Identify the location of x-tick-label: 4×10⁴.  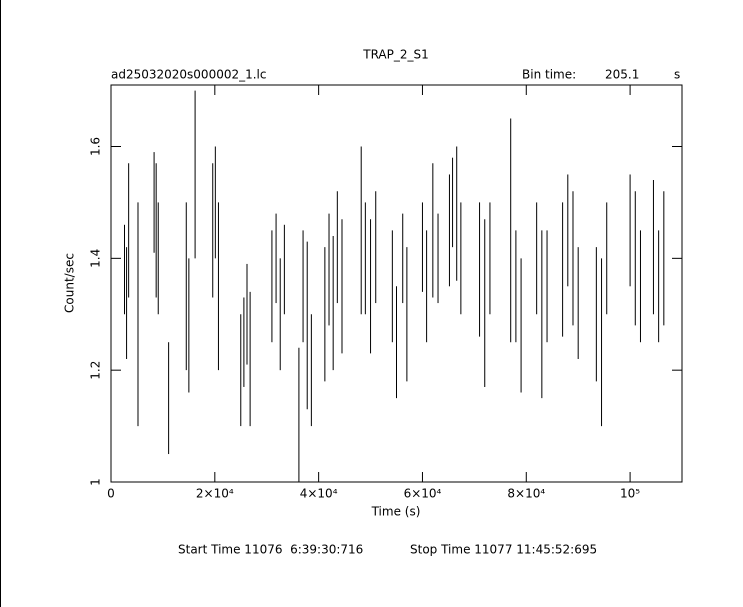
(319, 494).